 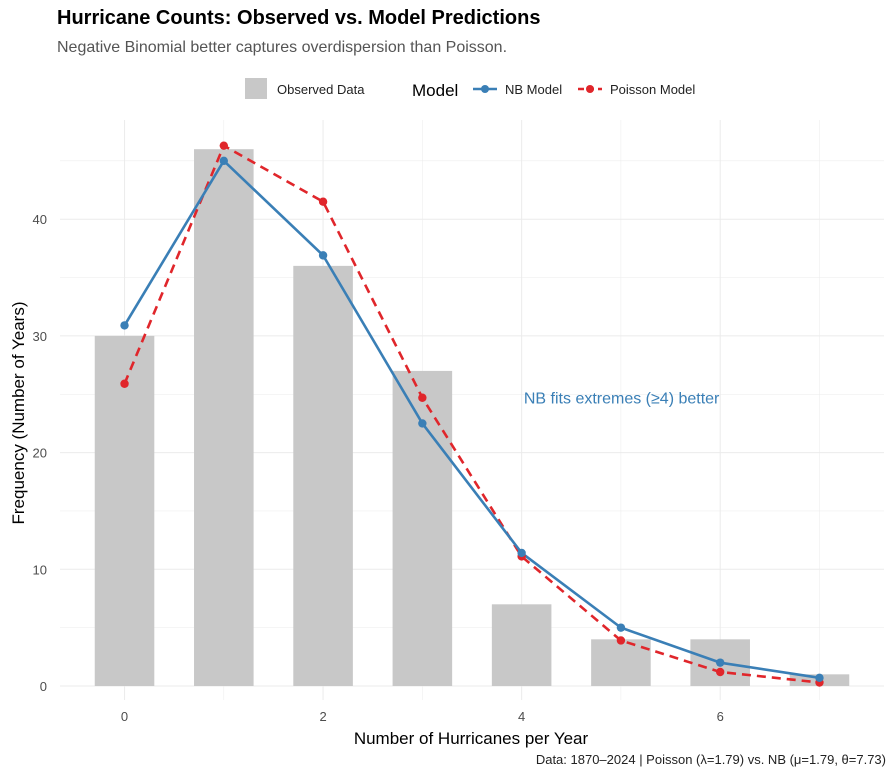 I want to click on y-tick-label: 40, so click(x=40, y=219).